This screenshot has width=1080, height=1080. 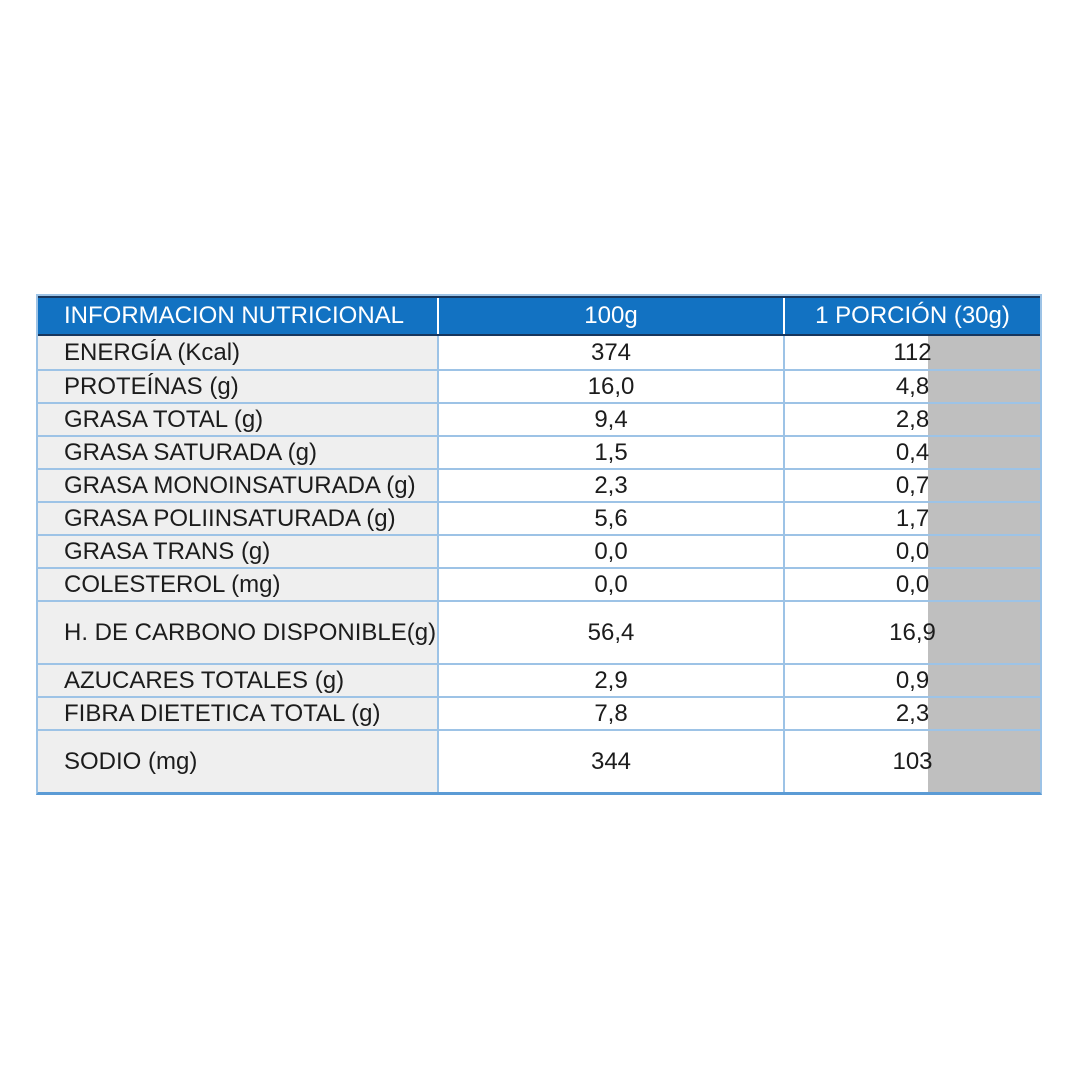 I want to click on value-100g: 374, so click(x=610, y=352).